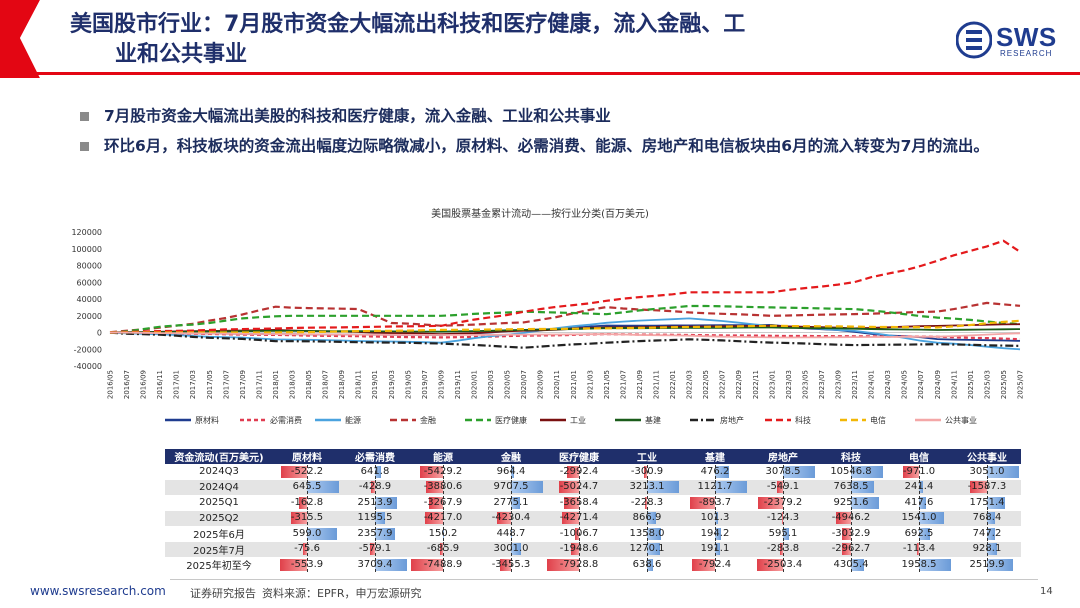  Describe the element at coordinates (905, 384) in the screenshot. I see `x-tick-label: 2024/05` at that location.